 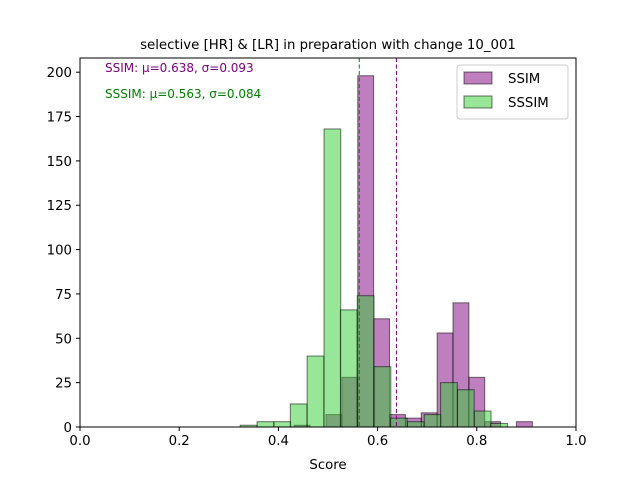 I want to click on y-axis: 0 25 50 75 100 125 150 175 200, so click(x=63, y=251).